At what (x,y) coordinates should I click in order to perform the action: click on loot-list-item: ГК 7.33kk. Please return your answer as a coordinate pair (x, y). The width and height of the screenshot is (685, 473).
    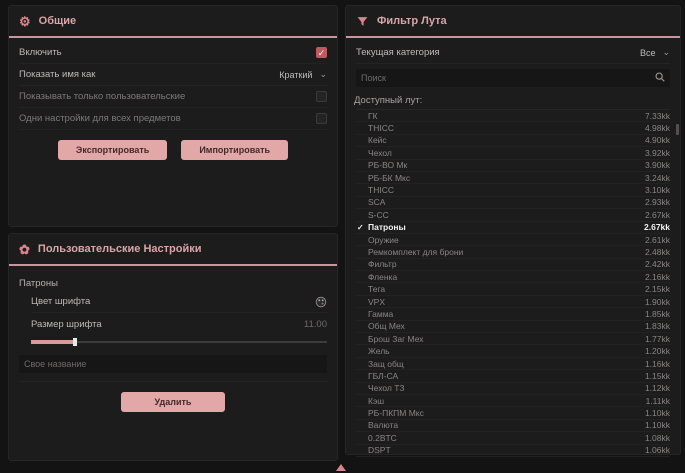
    Looking at the image, I should click on (513, 116).